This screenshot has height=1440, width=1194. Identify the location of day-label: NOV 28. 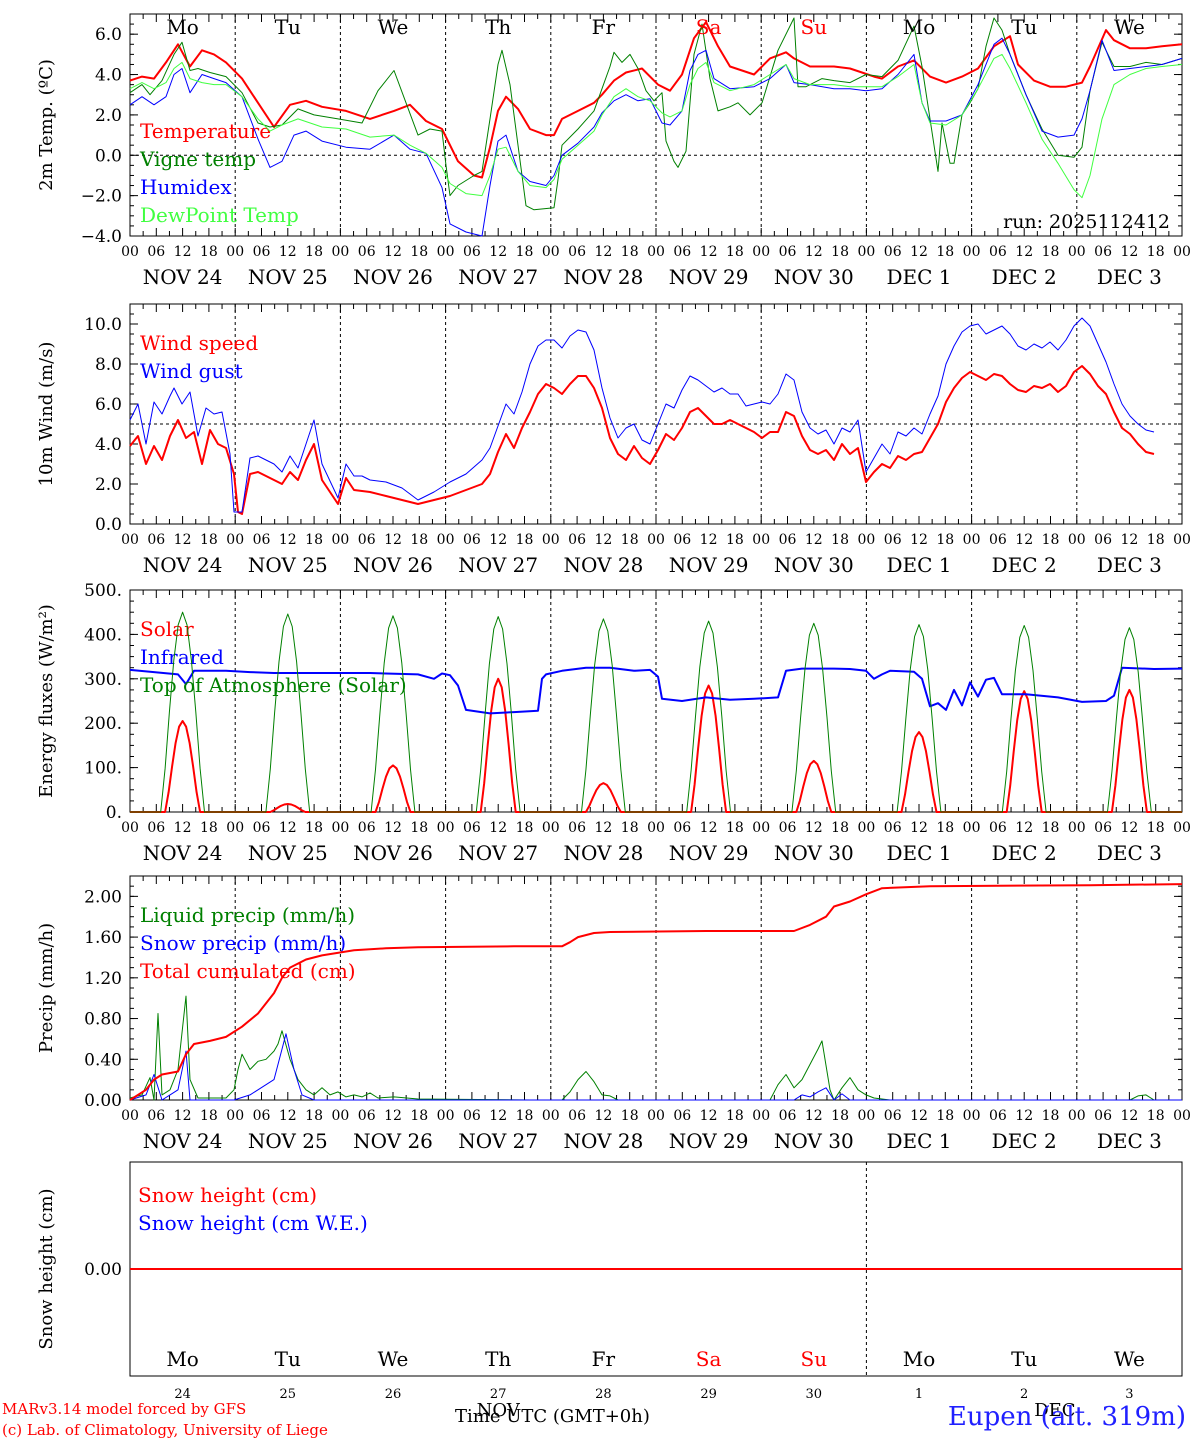
(604, 1141).